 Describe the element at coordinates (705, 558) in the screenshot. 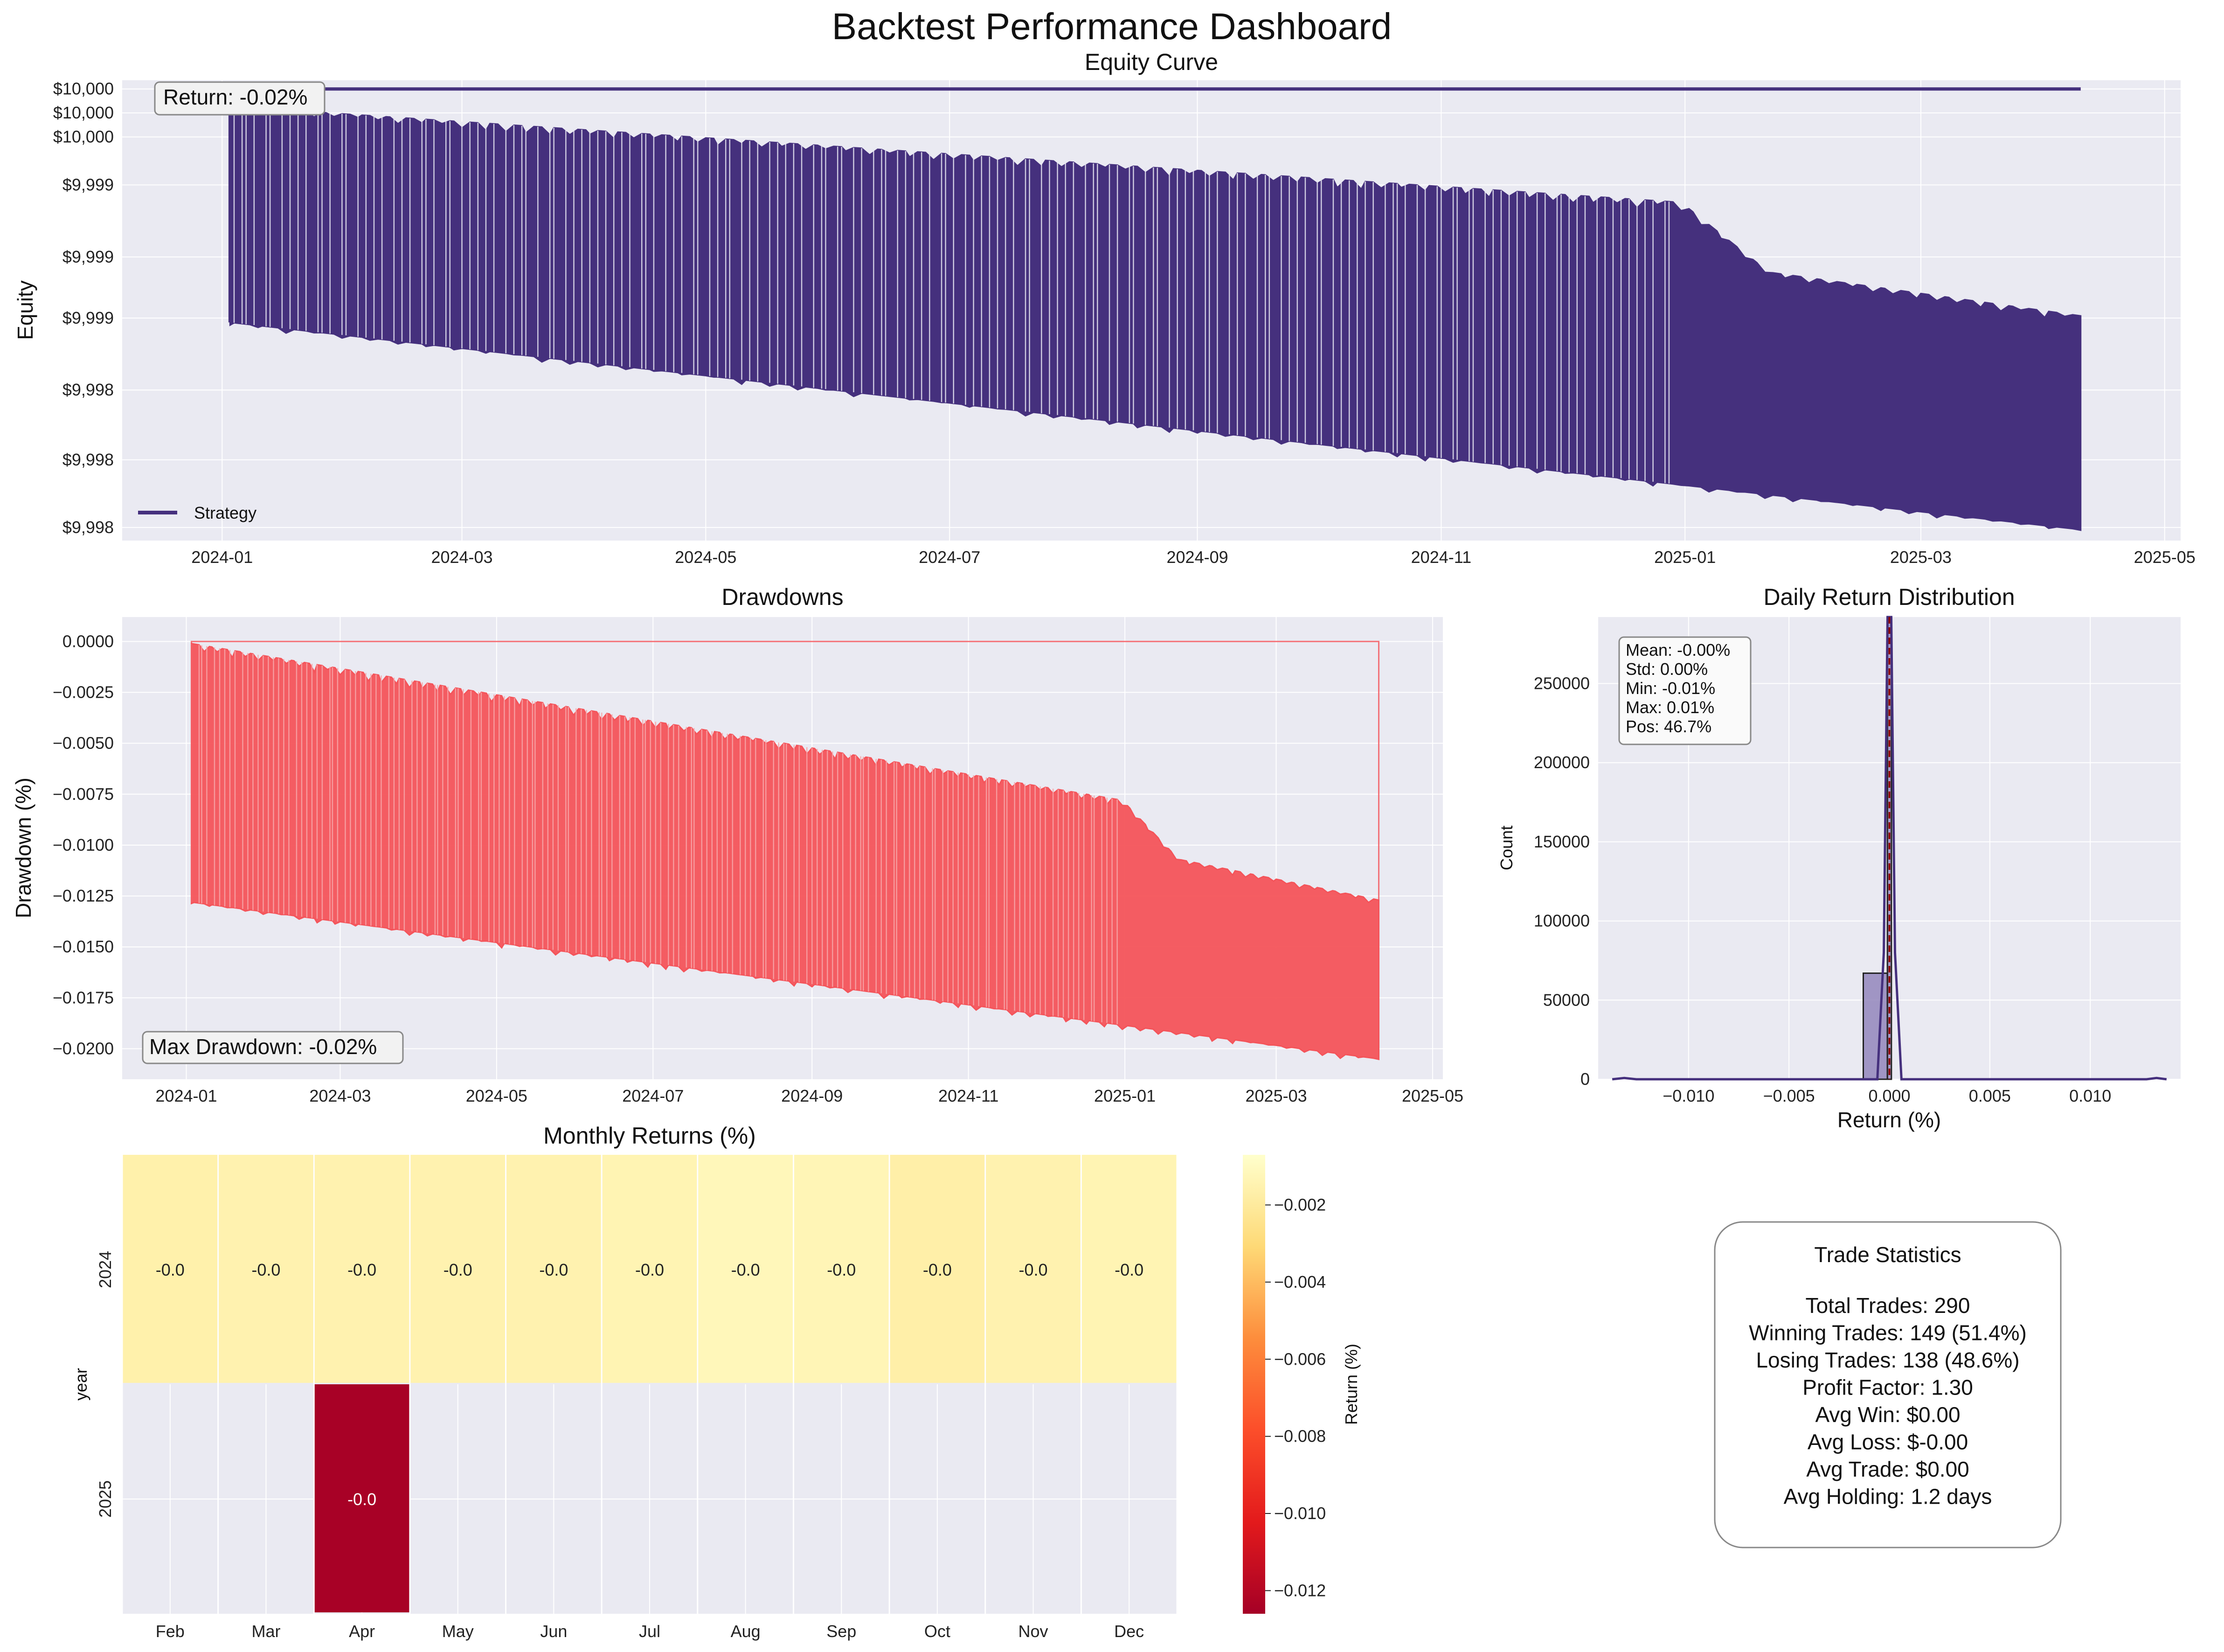

I see `x-tick-label: 2024-05` at that location.